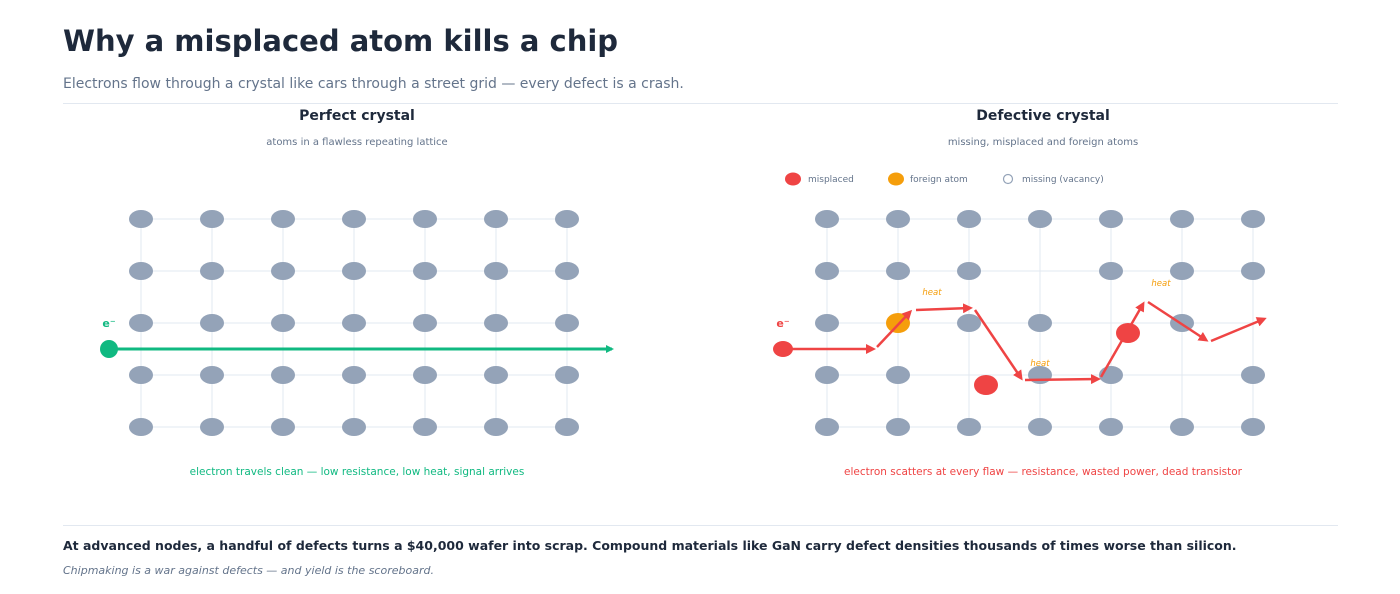  What do you see at coordinates (1043, 116) in the screenshot?
I see `defective-panel-heading: Defective crystal` at bounding box center [1043, 116].